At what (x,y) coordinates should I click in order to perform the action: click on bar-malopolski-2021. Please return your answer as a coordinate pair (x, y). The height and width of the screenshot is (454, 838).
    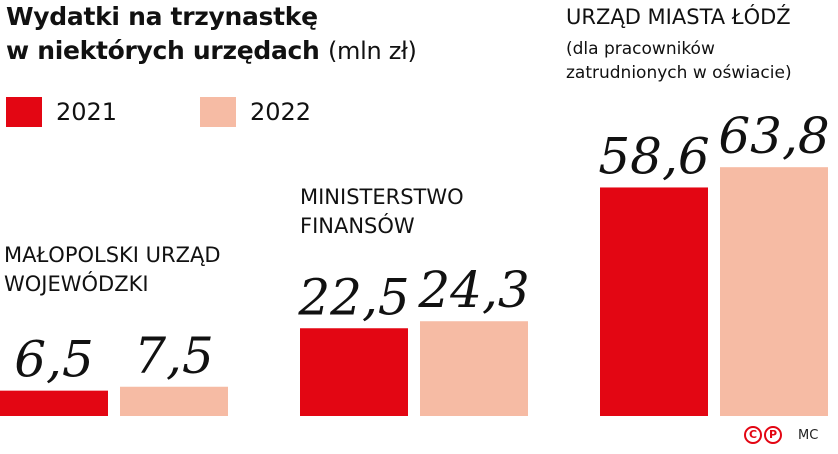
    Looking at the image, I should click on (54, 403).